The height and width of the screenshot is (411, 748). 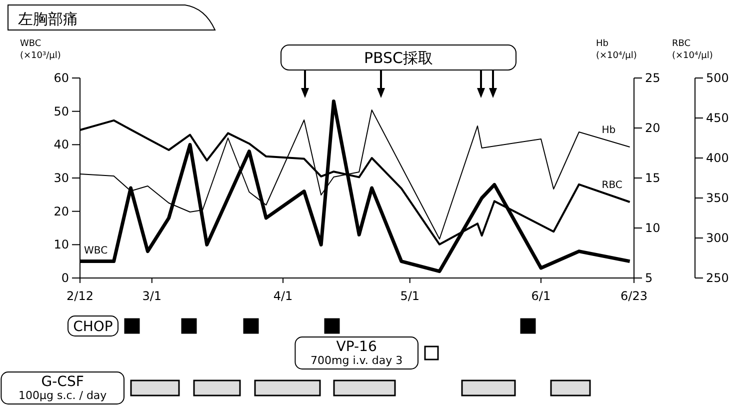 I want to click on text: VP-16 700mg i.v. day 3, so click(x=356, y=353).